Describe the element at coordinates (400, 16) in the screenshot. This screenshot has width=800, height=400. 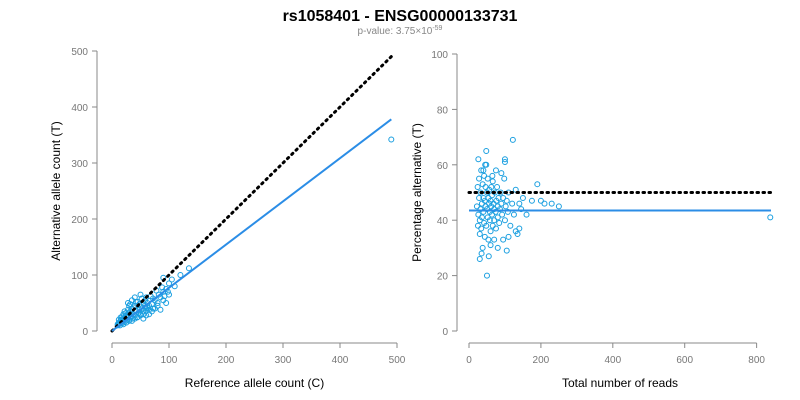
I see `chart-title: rs1058401 - ENSG00000133731` at that location.